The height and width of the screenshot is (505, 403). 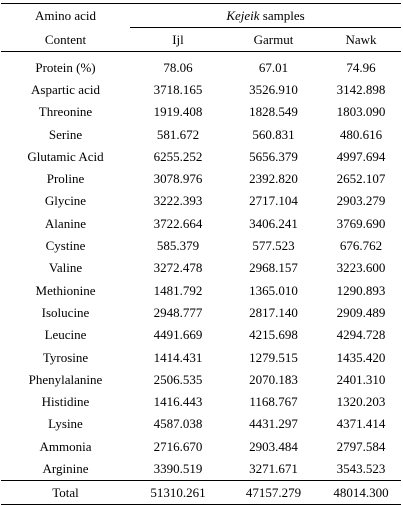 I want to click on row-label: Arginine, so click(x=65, y=468).